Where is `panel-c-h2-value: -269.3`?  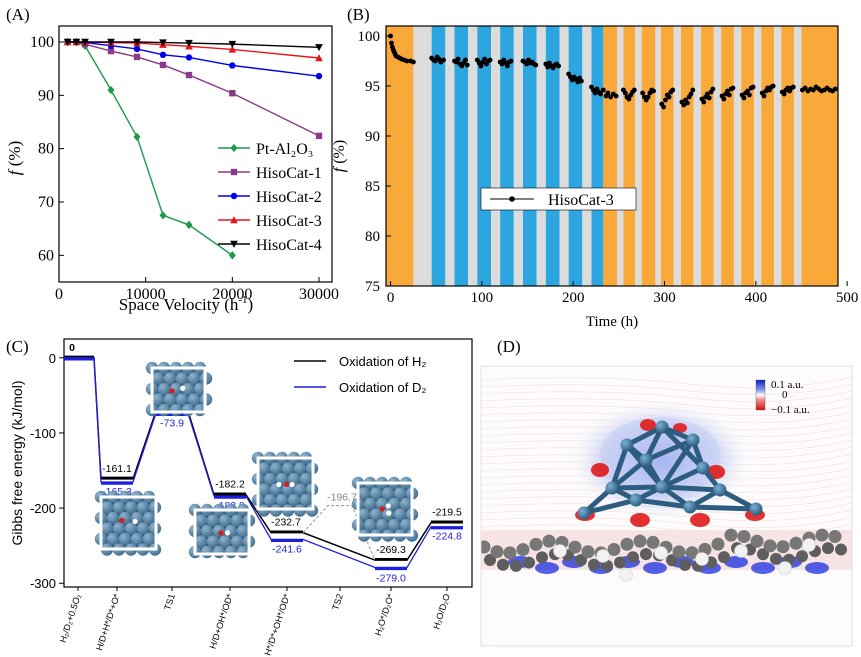 panel-c-h2-value: -269.3 is located at coordinates (391, 550).